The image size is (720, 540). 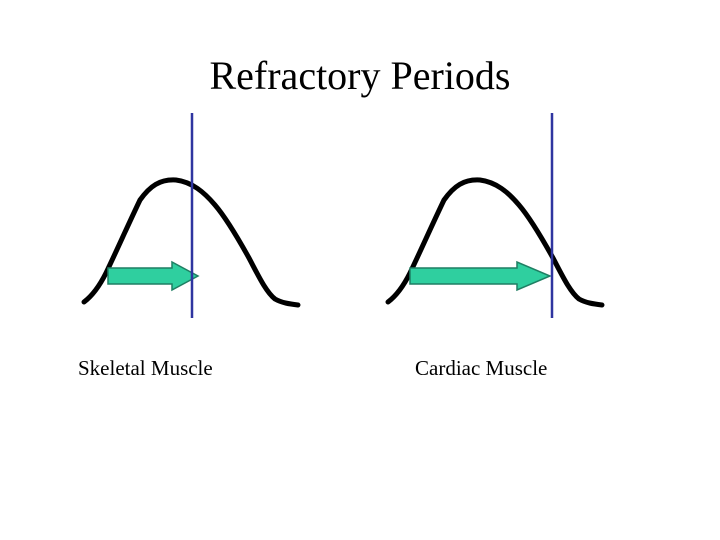 What do you see at coordinates (145, 368) in the screenshot?
I see `skeletal-muscle-label: Skeletal Muscle` at bounding box center [145, 368].